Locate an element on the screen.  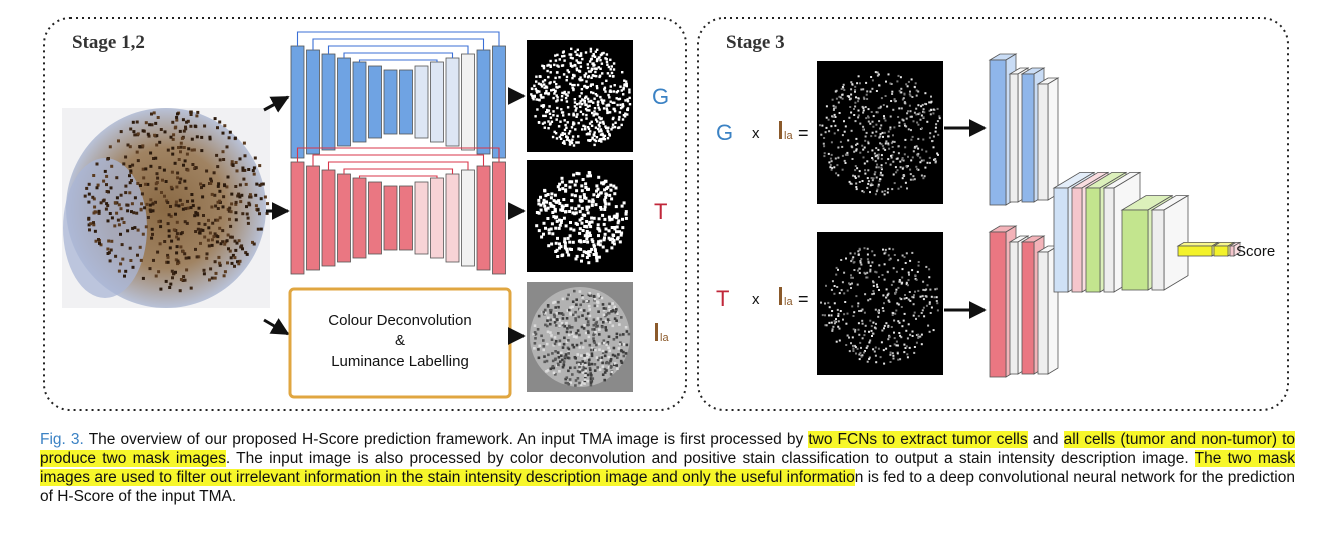
arrow-to-fcn-g is located at coordinates (276, 104).